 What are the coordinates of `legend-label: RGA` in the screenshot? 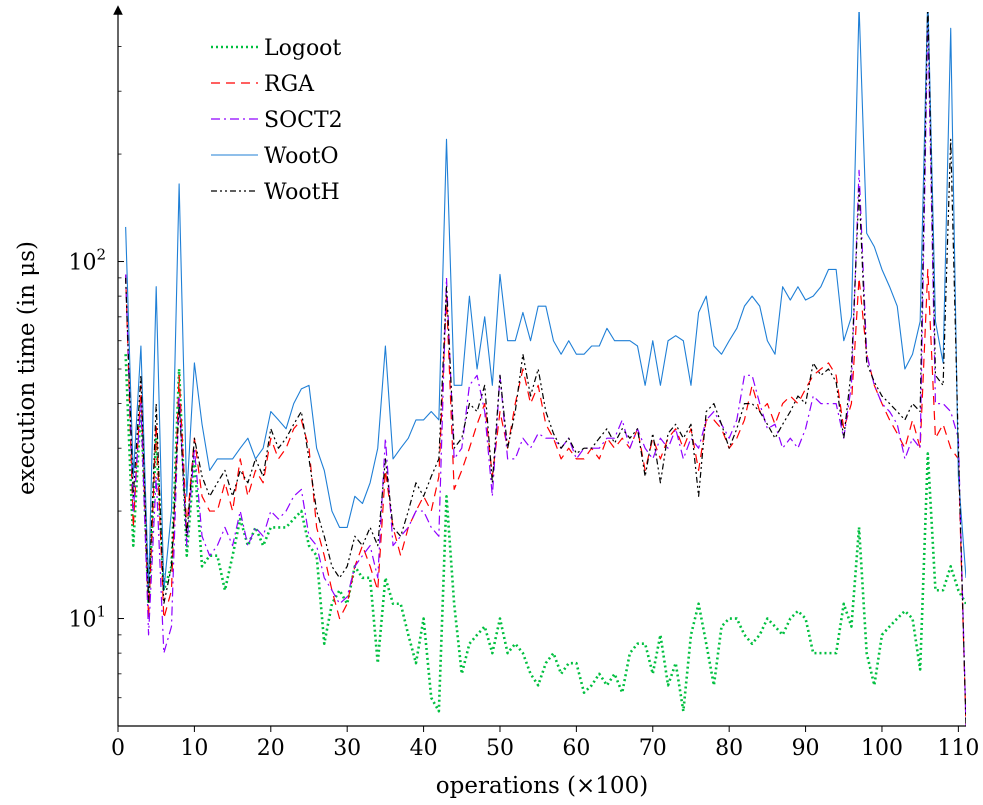 It's located at (289, 84).